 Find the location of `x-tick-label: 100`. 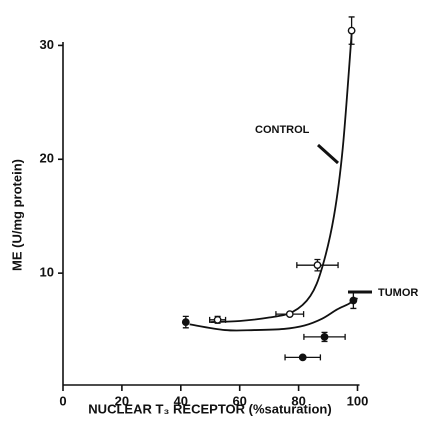

x-tick-label: 100 is located at coordinates (358, 400).